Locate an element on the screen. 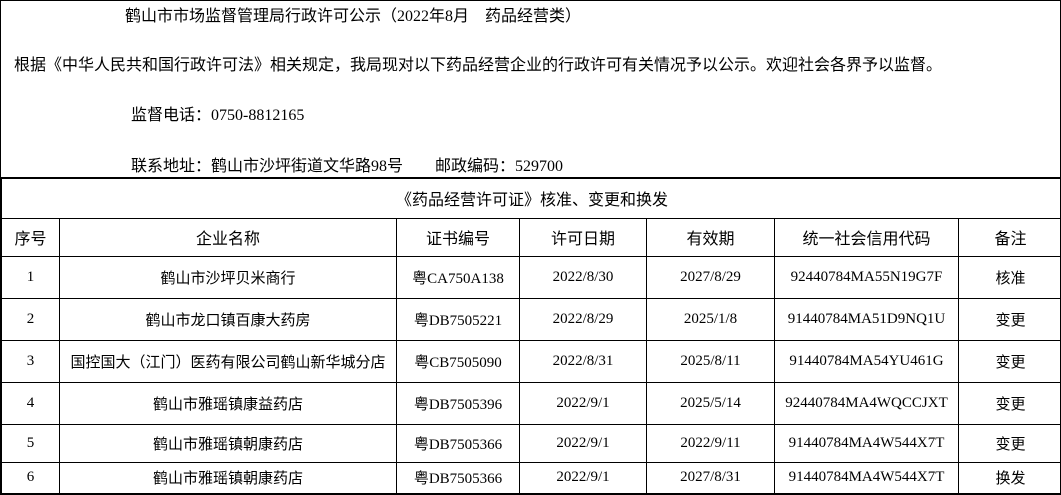 This screenshot has height=495, width=1061. cell-cert-no: 粤DB7505221 is located at coordinates (458, 319).